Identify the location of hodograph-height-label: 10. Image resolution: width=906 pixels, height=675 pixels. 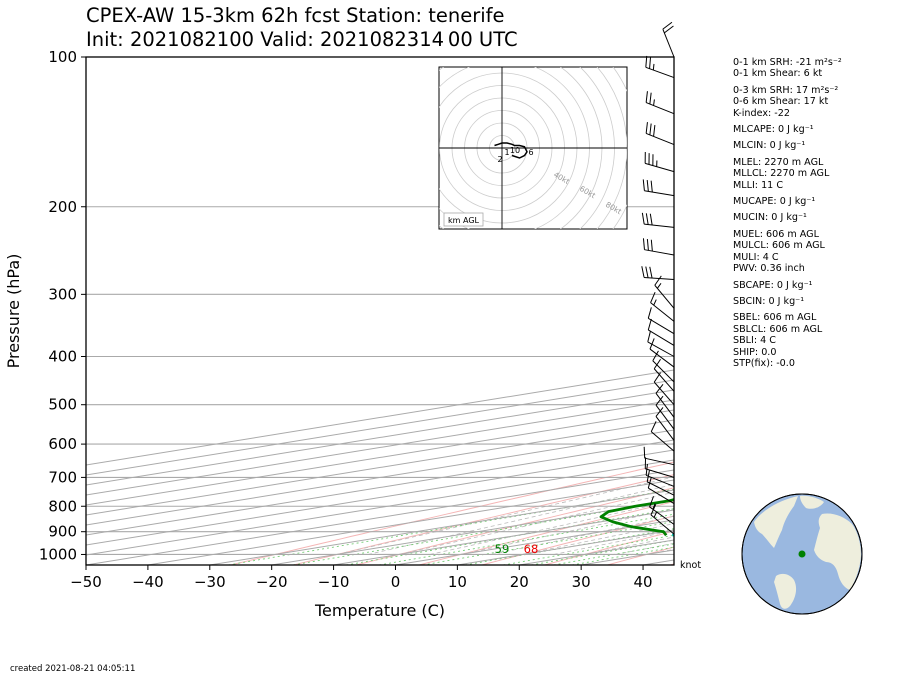
(515, 150).